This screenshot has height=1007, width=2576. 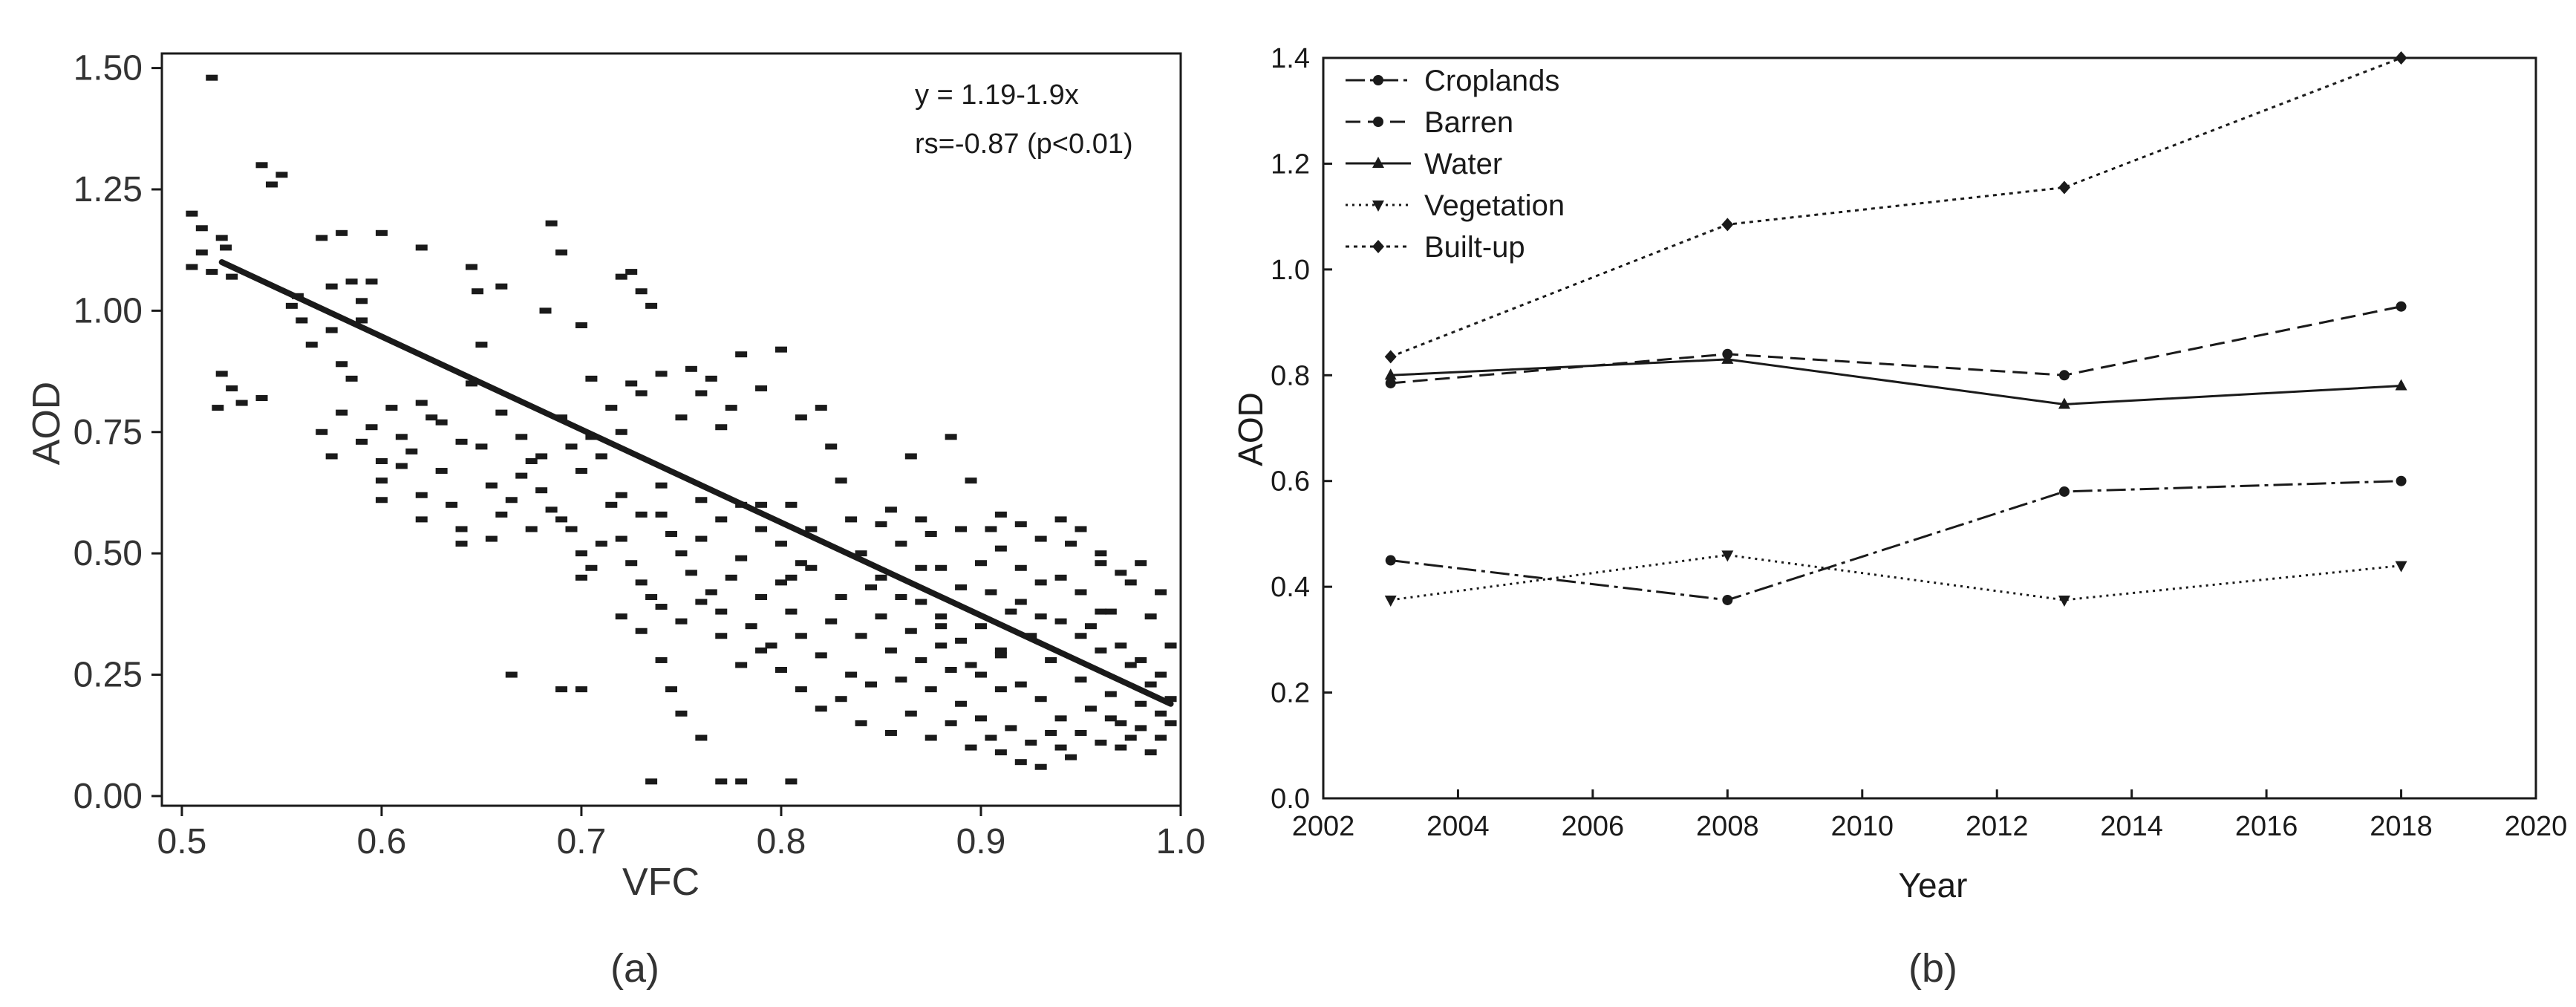 I want to click on annotation-correlation: rs=-0.87 (p<0.01), so click(x=1024, y=144).